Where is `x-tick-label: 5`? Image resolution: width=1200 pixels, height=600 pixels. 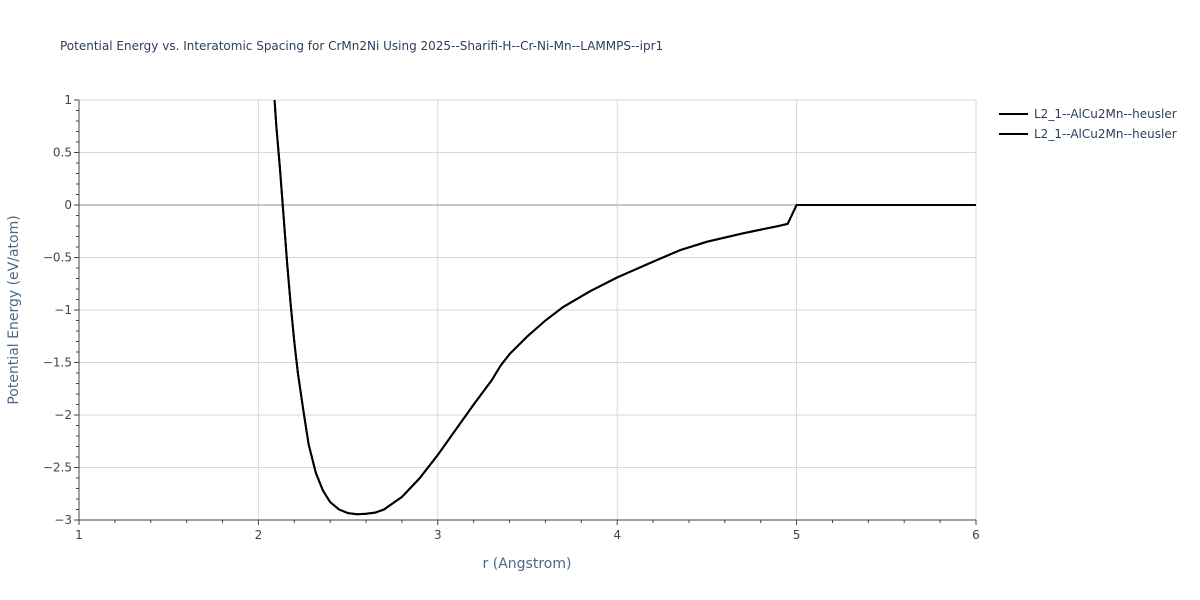
x-tick-label: 5 is located at coordinates (797, 535).